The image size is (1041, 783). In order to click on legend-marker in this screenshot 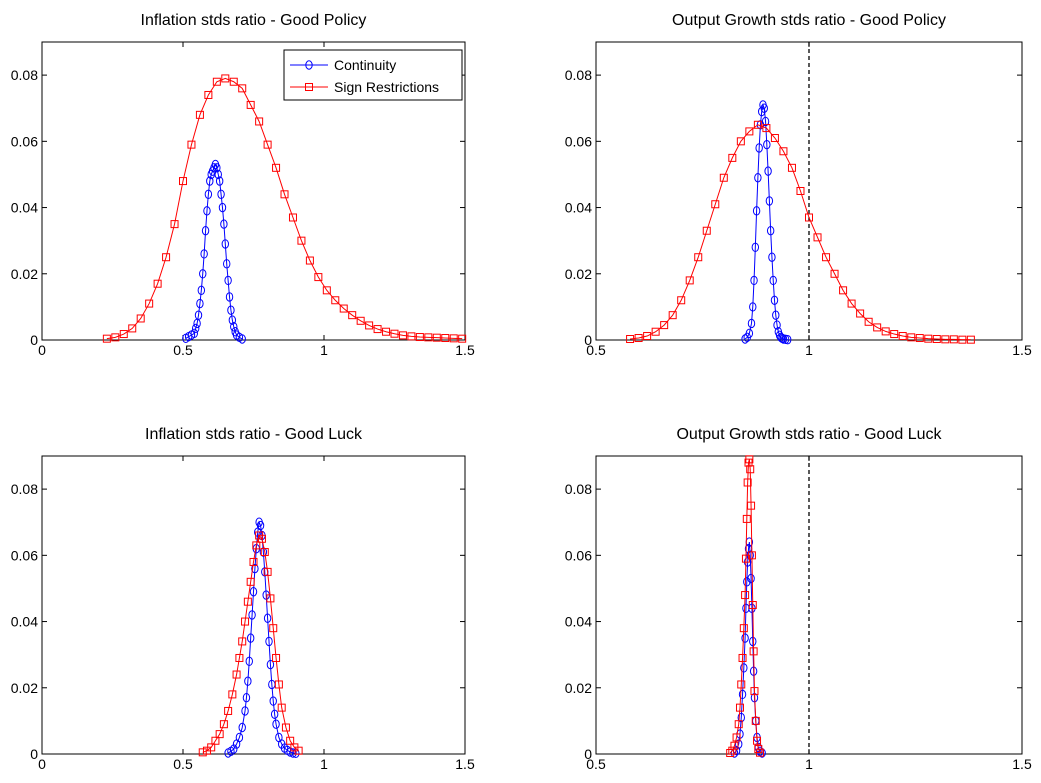, I will do `click(309, 87)`.